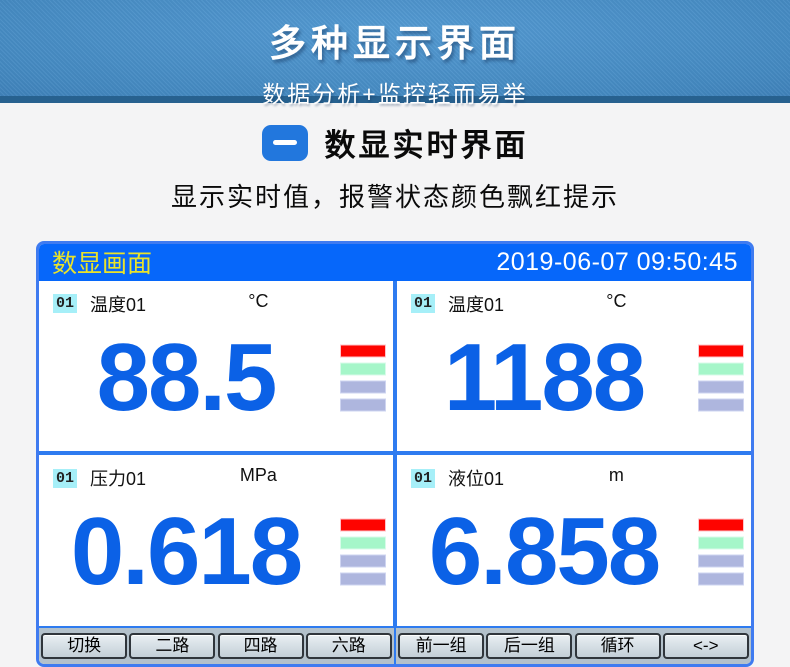  I want to click on channel-card-temperature-2: 01 温度01 °C 1188, so click(573, 366).